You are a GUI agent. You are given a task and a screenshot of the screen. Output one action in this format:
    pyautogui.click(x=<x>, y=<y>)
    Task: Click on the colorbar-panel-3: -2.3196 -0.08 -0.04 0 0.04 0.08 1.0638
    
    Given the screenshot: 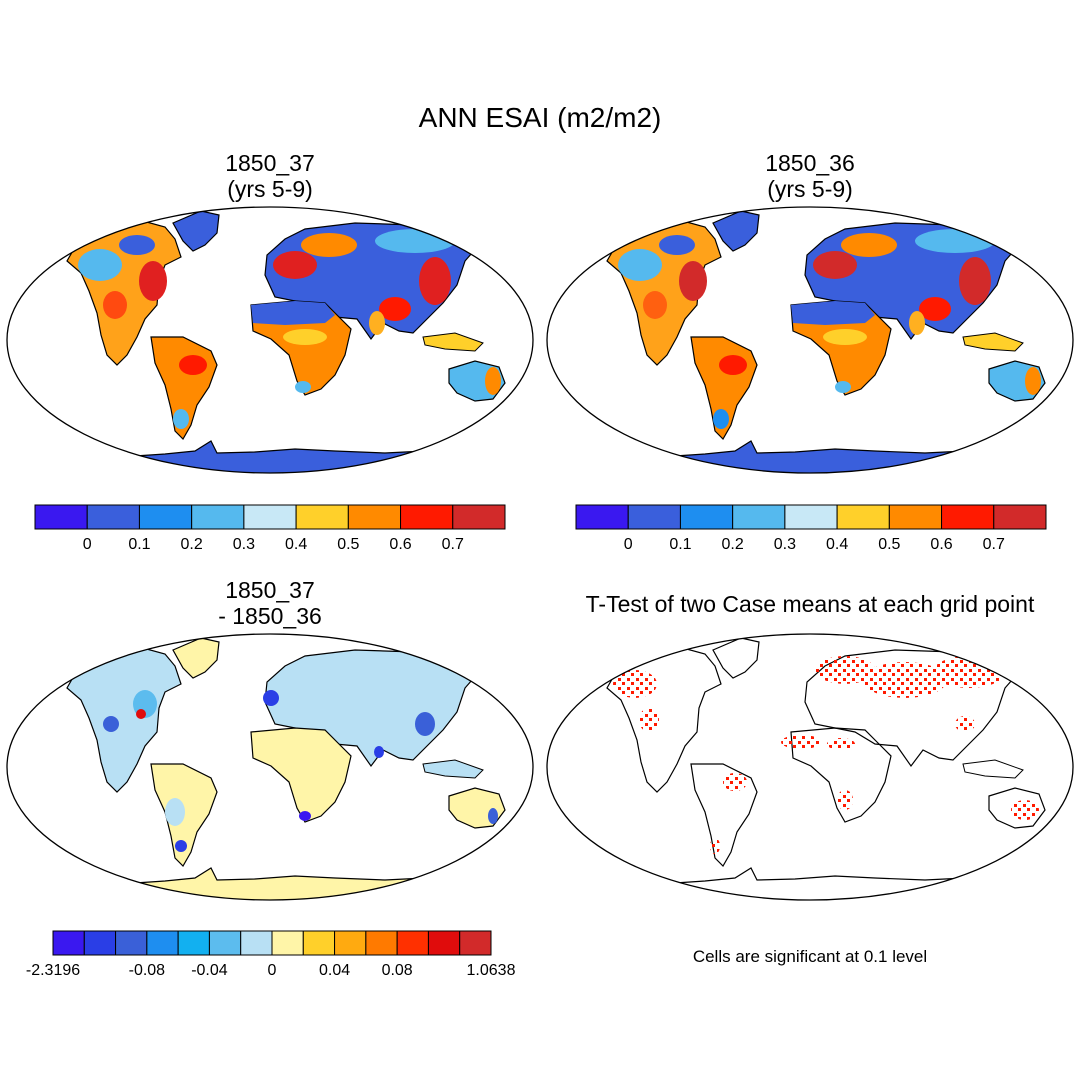 What is the action you would take?
    pyautogui.click(x=271, y=954)
    